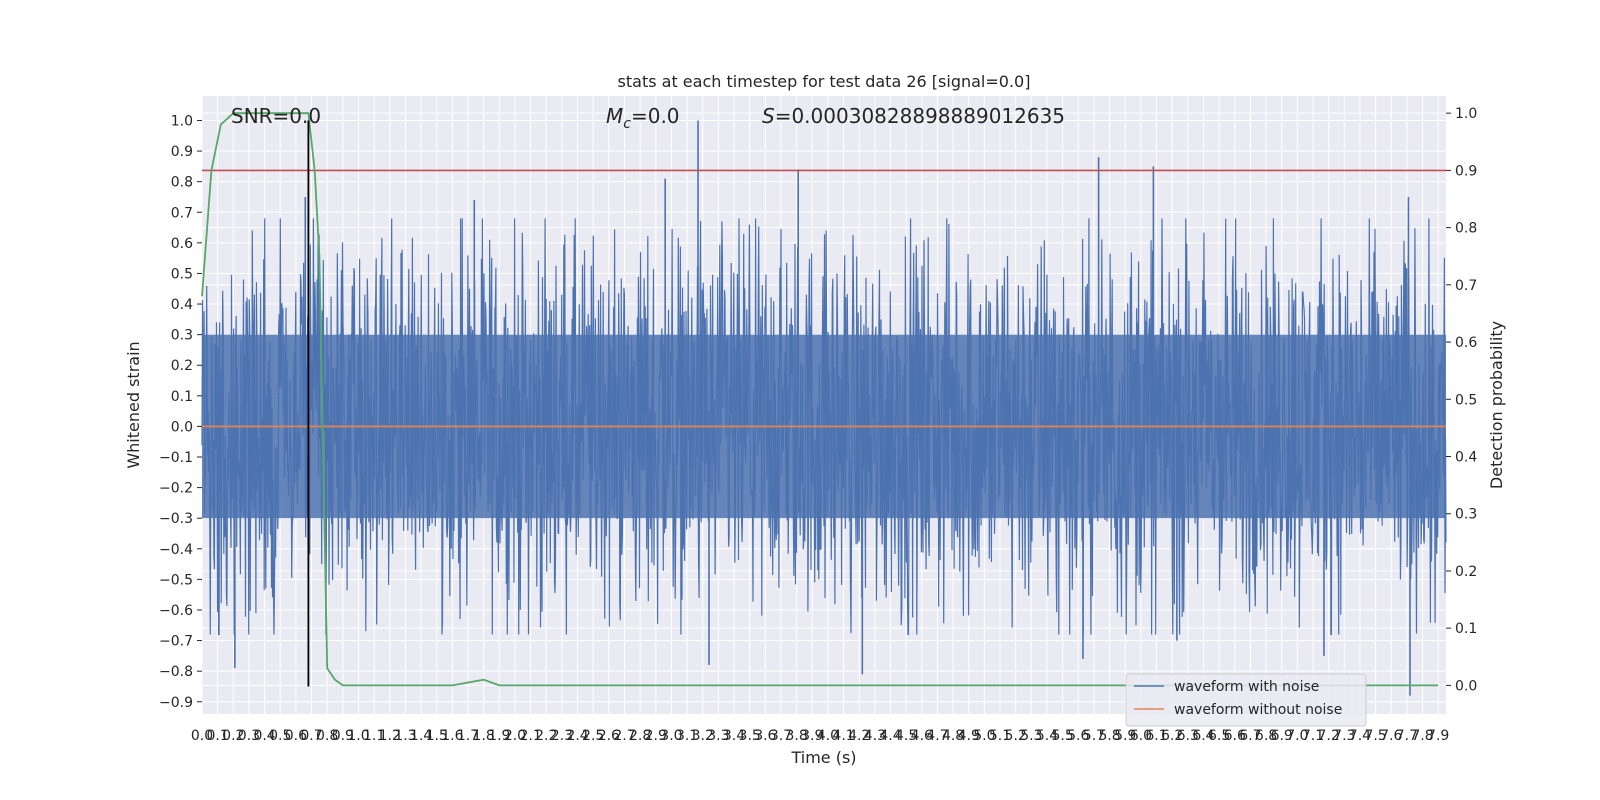 The height and width of the screenshot is (800, 1600). Describe the element at coordinates (182, 152) in the screenshot. I see `y-tick-label: 0.9` at that location.